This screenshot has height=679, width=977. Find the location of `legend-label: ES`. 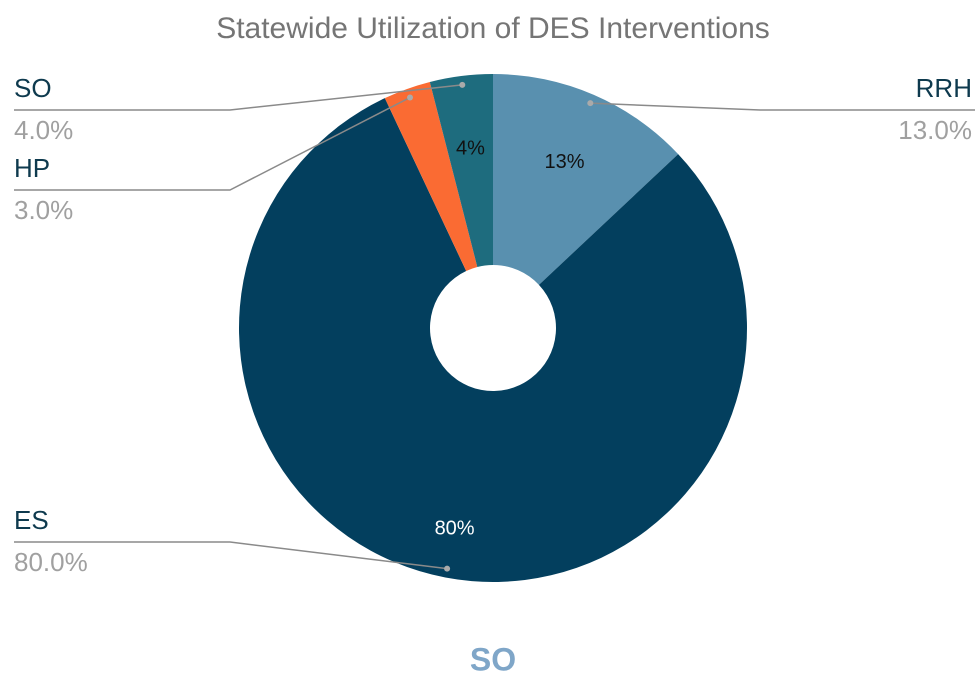

legend-label: ES is located at coordinates (31, 520).